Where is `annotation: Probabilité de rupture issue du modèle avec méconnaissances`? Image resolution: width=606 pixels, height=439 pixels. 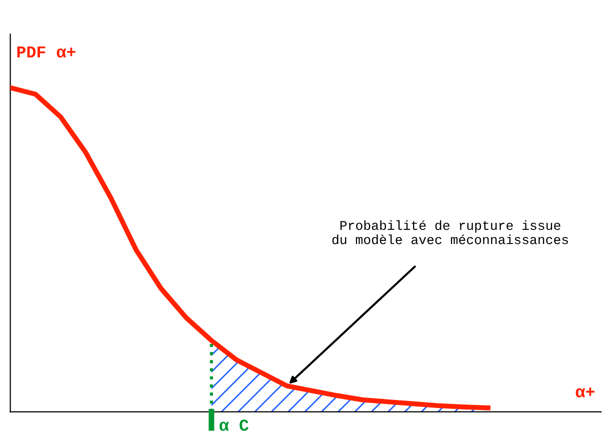
annotation: Probabilité de rupture issue du modèle avec méconnaissances is located at coordinates (450, 232).